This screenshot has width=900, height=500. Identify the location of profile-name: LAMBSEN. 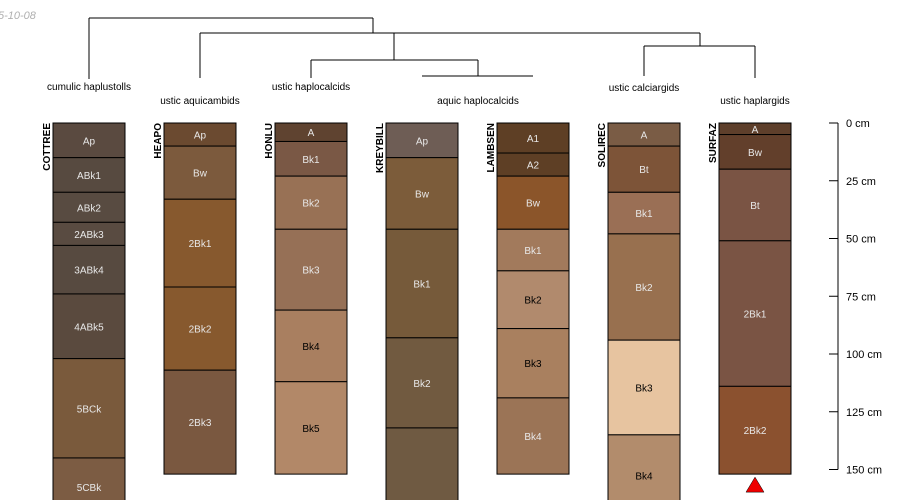
(491, 147).